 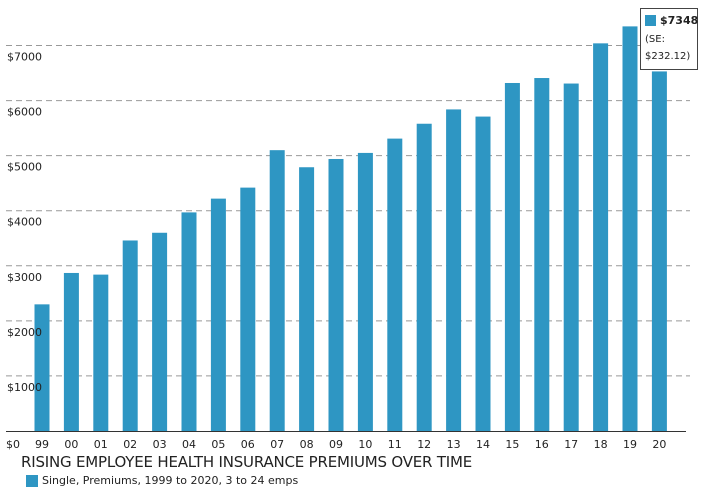 I want to click on tooltip-swatch, so click(x=650, y=20).